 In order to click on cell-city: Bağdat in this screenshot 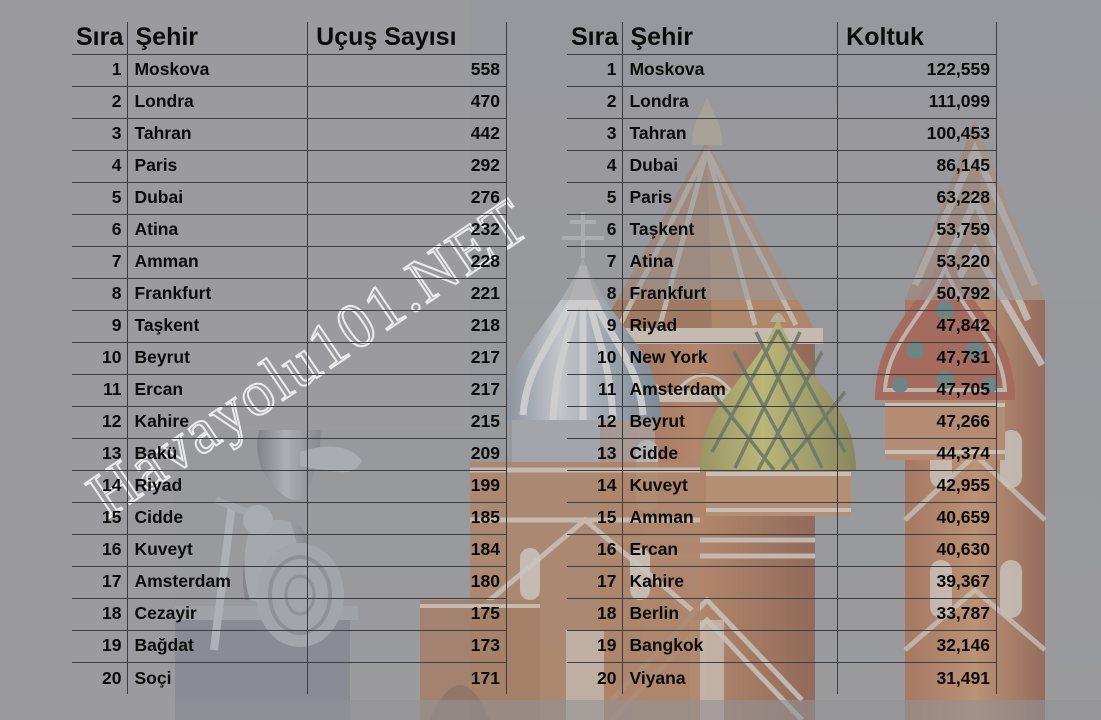, I will do `click(218, 646)`.